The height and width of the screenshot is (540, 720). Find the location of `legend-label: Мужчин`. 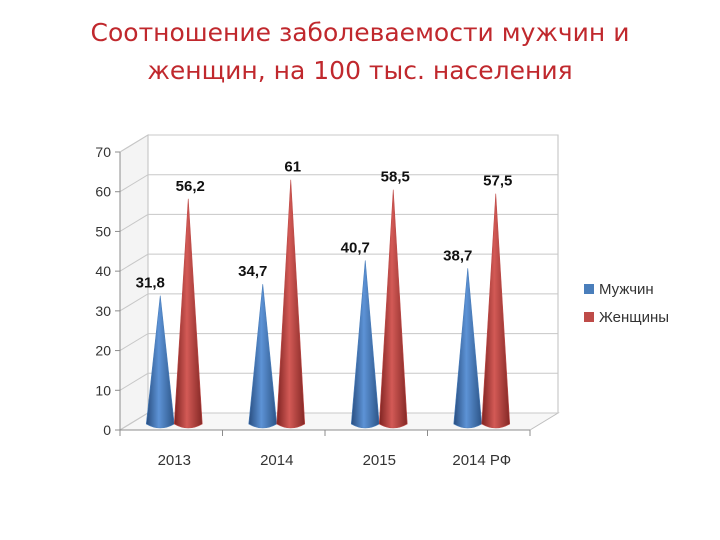

legend-label: Мужчин is located at coordinates (626, 289).